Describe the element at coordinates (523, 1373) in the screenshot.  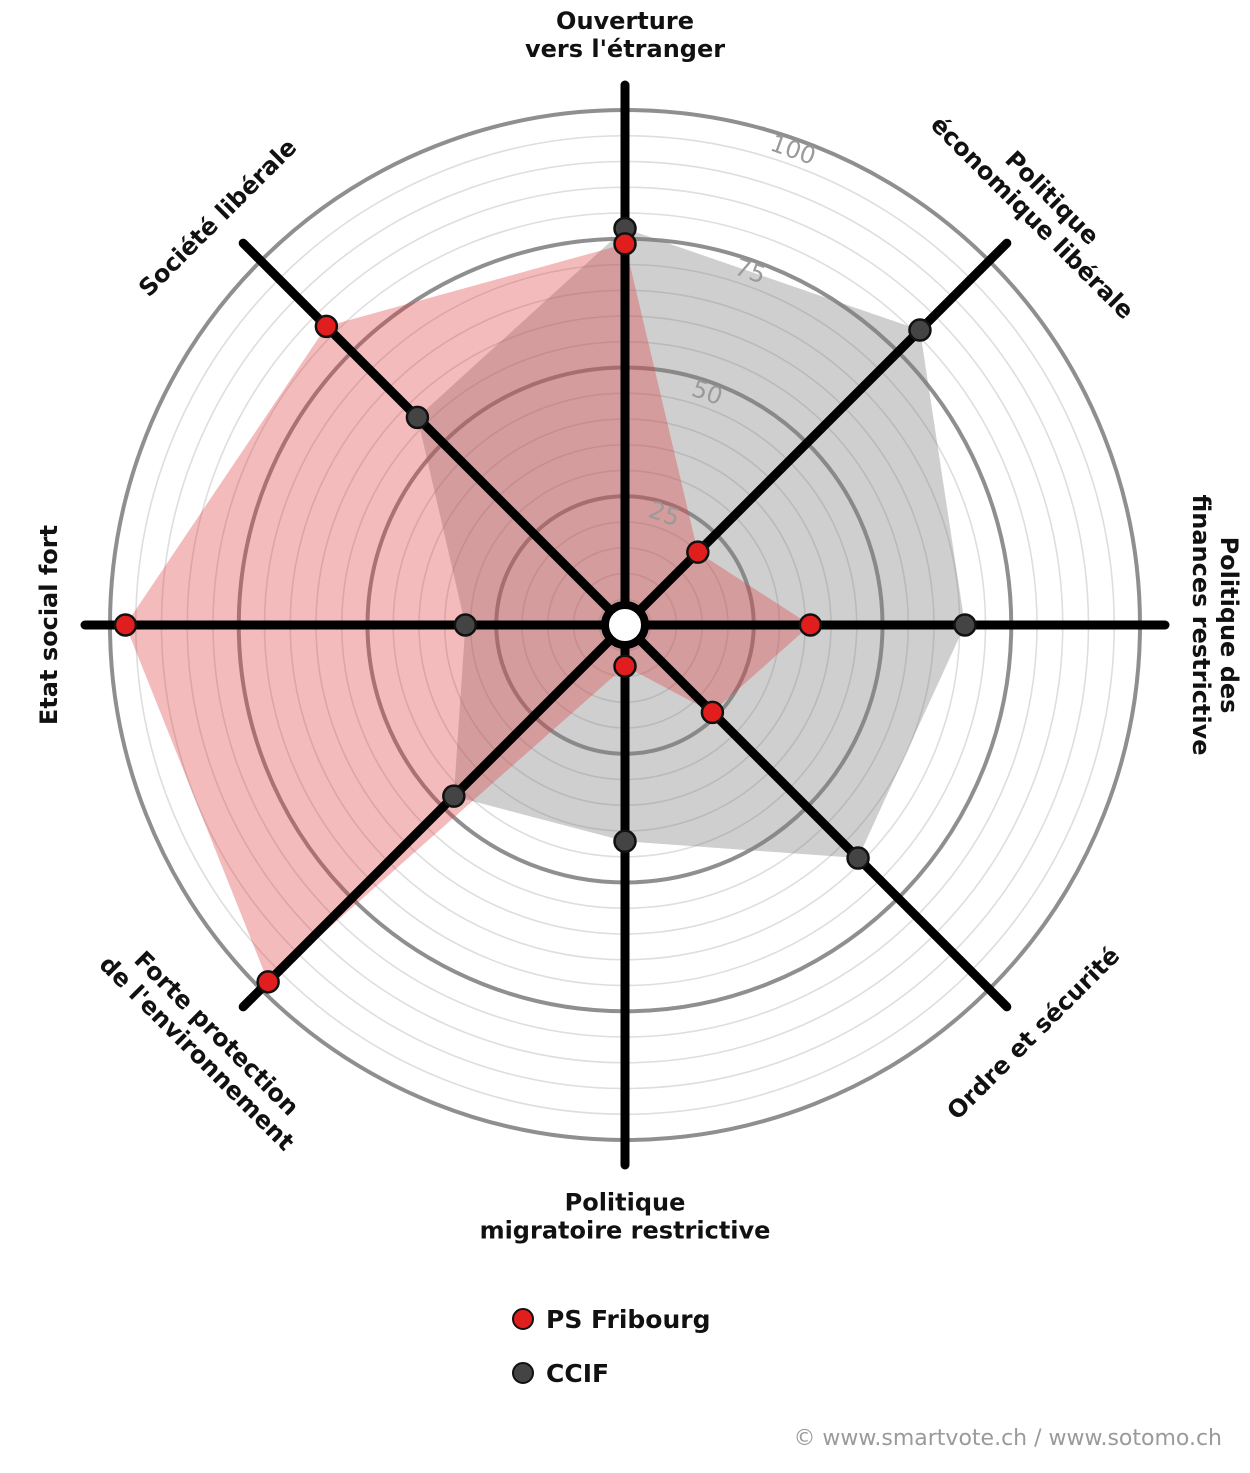
I see `legend-swatch-gray` at that location.